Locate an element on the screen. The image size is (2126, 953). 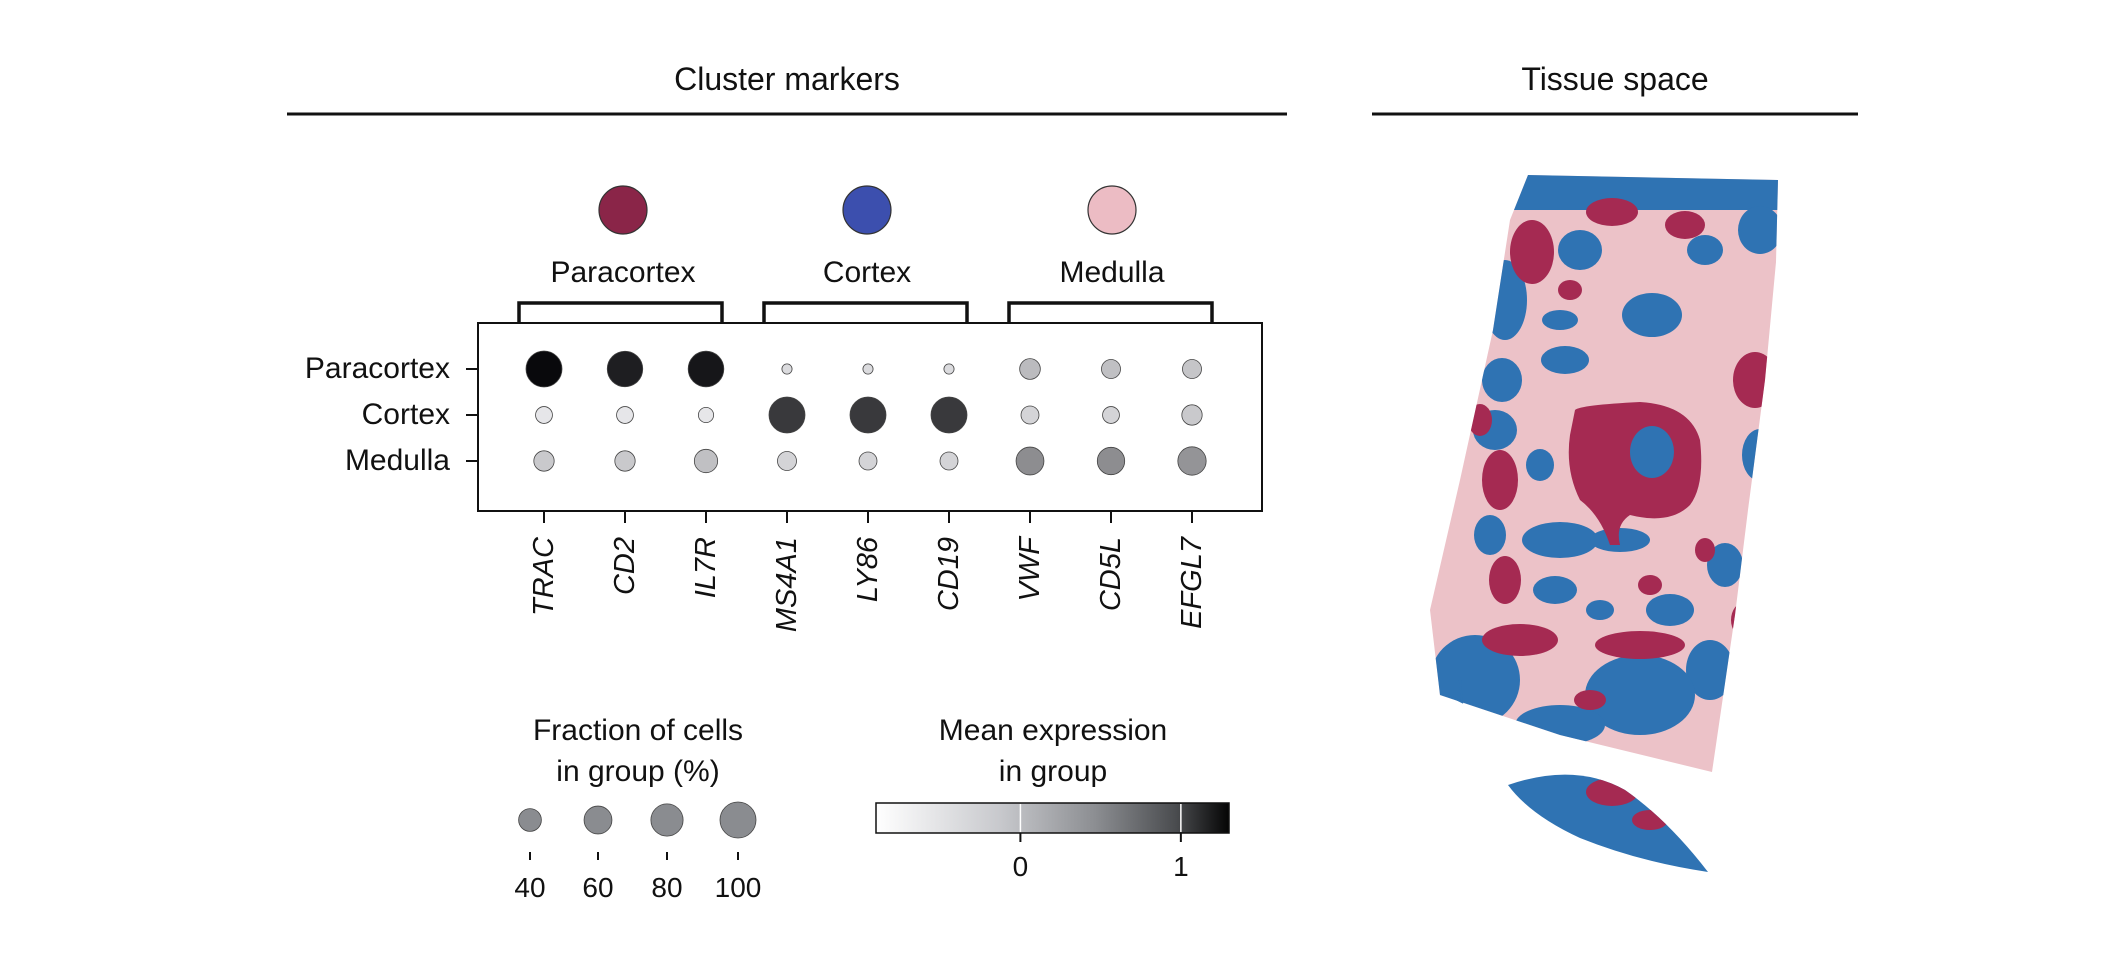
size-legend-label: 40 is located at coordinates (529, 887).